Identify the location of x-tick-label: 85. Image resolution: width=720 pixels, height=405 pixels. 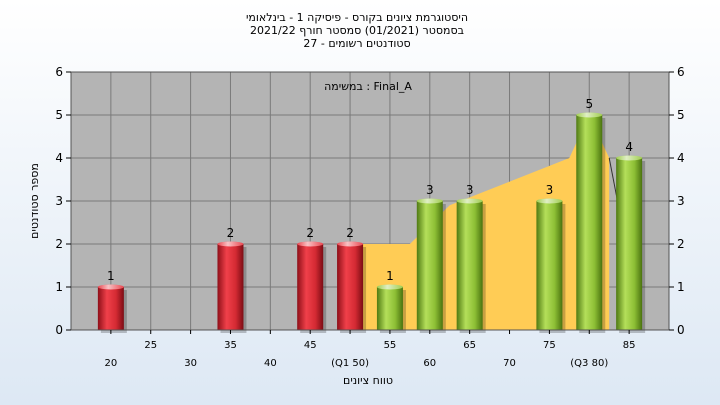
(629, 345).